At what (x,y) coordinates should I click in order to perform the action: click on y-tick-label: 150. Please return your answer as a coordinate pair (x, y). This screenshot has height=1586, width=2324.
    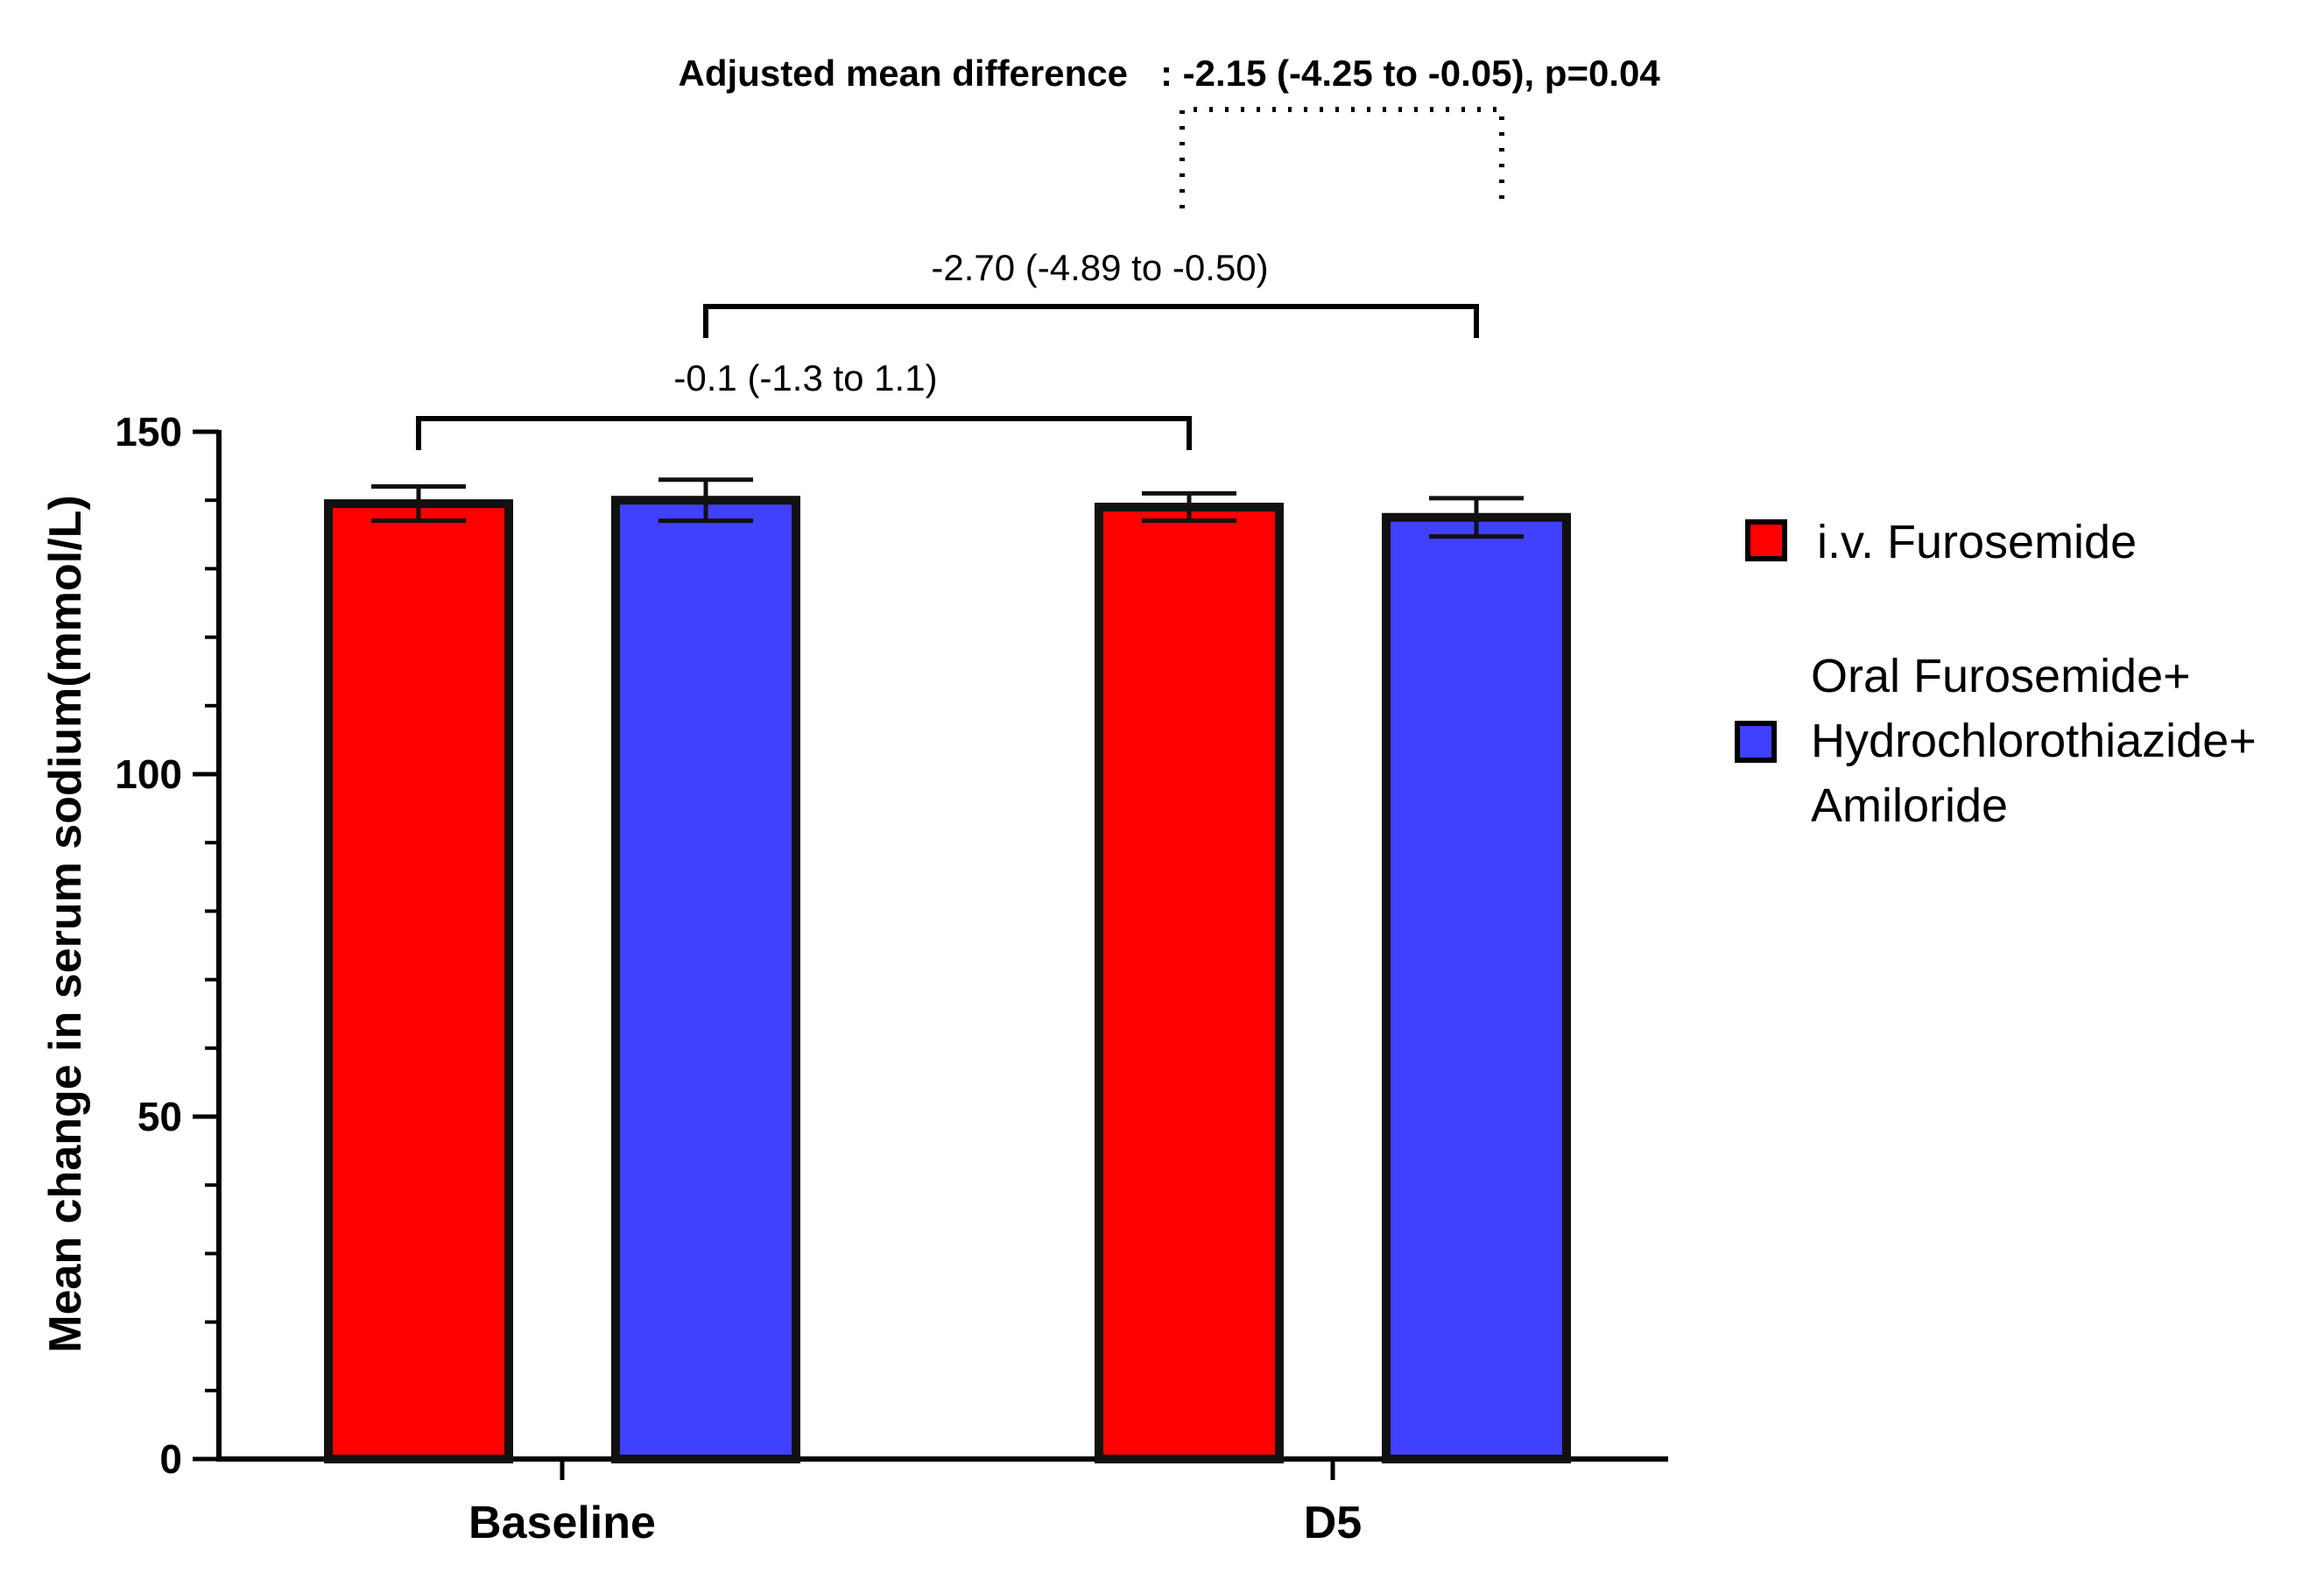
    Looking at the image, I should click on (148, 432).